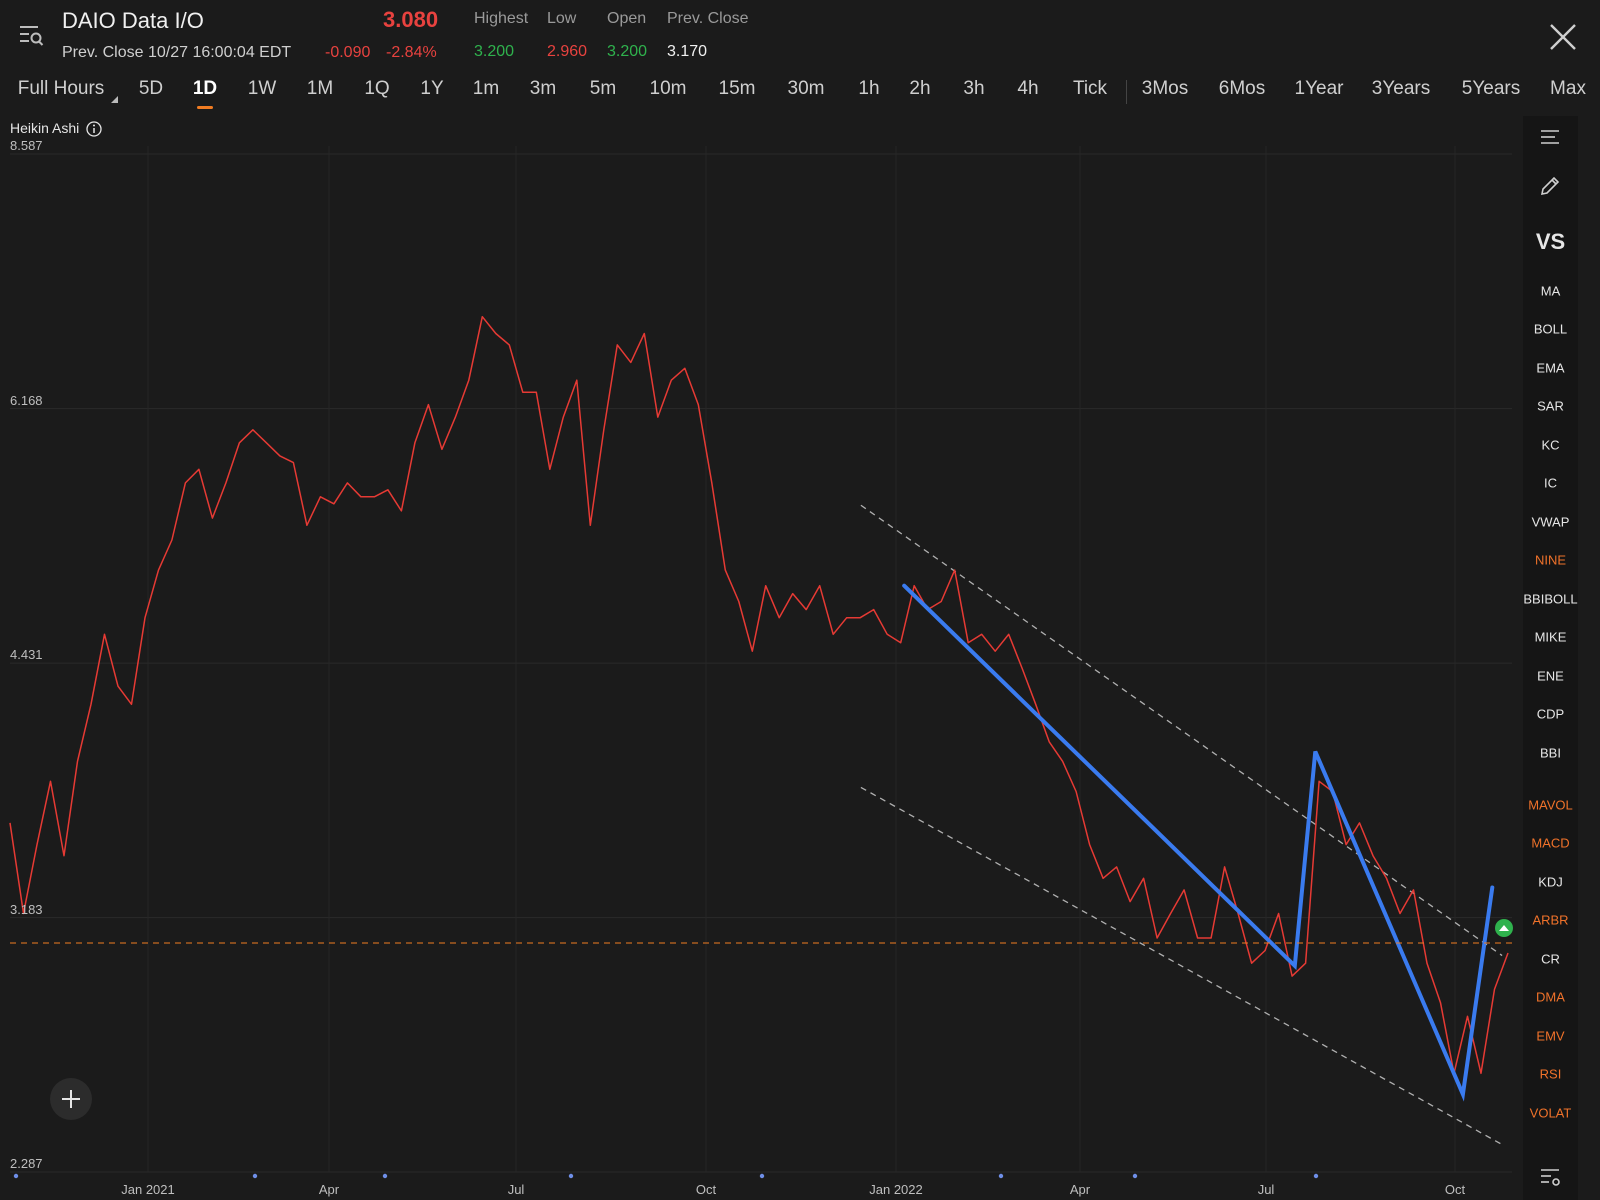 This screenshot has width=1600, height=1200. Describe the element at coordinates (411, 19) in the screenshot. I see `current-price: 3.080` at that location.